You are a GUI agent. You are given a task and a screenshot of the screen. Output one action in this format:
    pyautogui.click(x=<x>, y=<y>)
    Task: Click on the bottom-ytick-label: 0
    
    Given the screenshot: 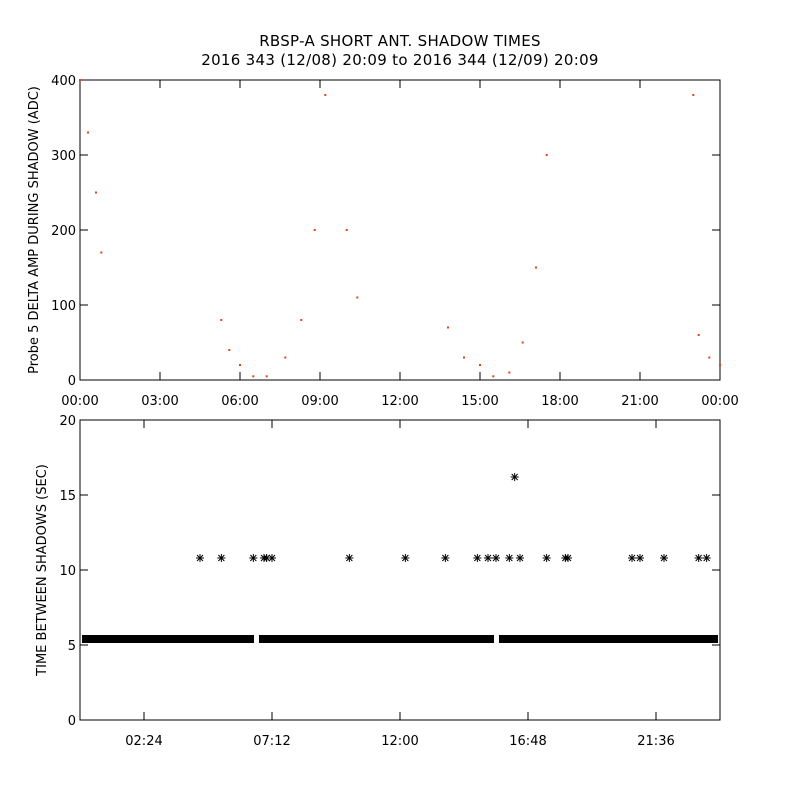 What is the action you would take?
    pyautogui.click(x=72, y=721)
    